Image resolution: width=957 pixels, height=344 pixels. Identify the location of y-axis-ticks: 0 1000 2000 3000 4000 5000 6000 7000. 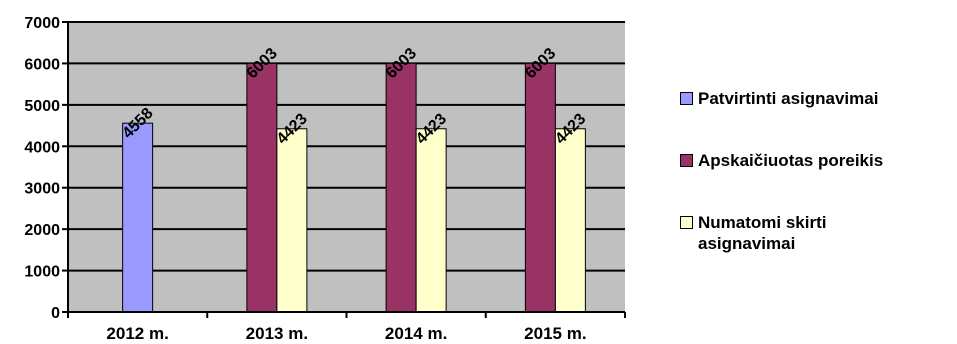
(42, 168).